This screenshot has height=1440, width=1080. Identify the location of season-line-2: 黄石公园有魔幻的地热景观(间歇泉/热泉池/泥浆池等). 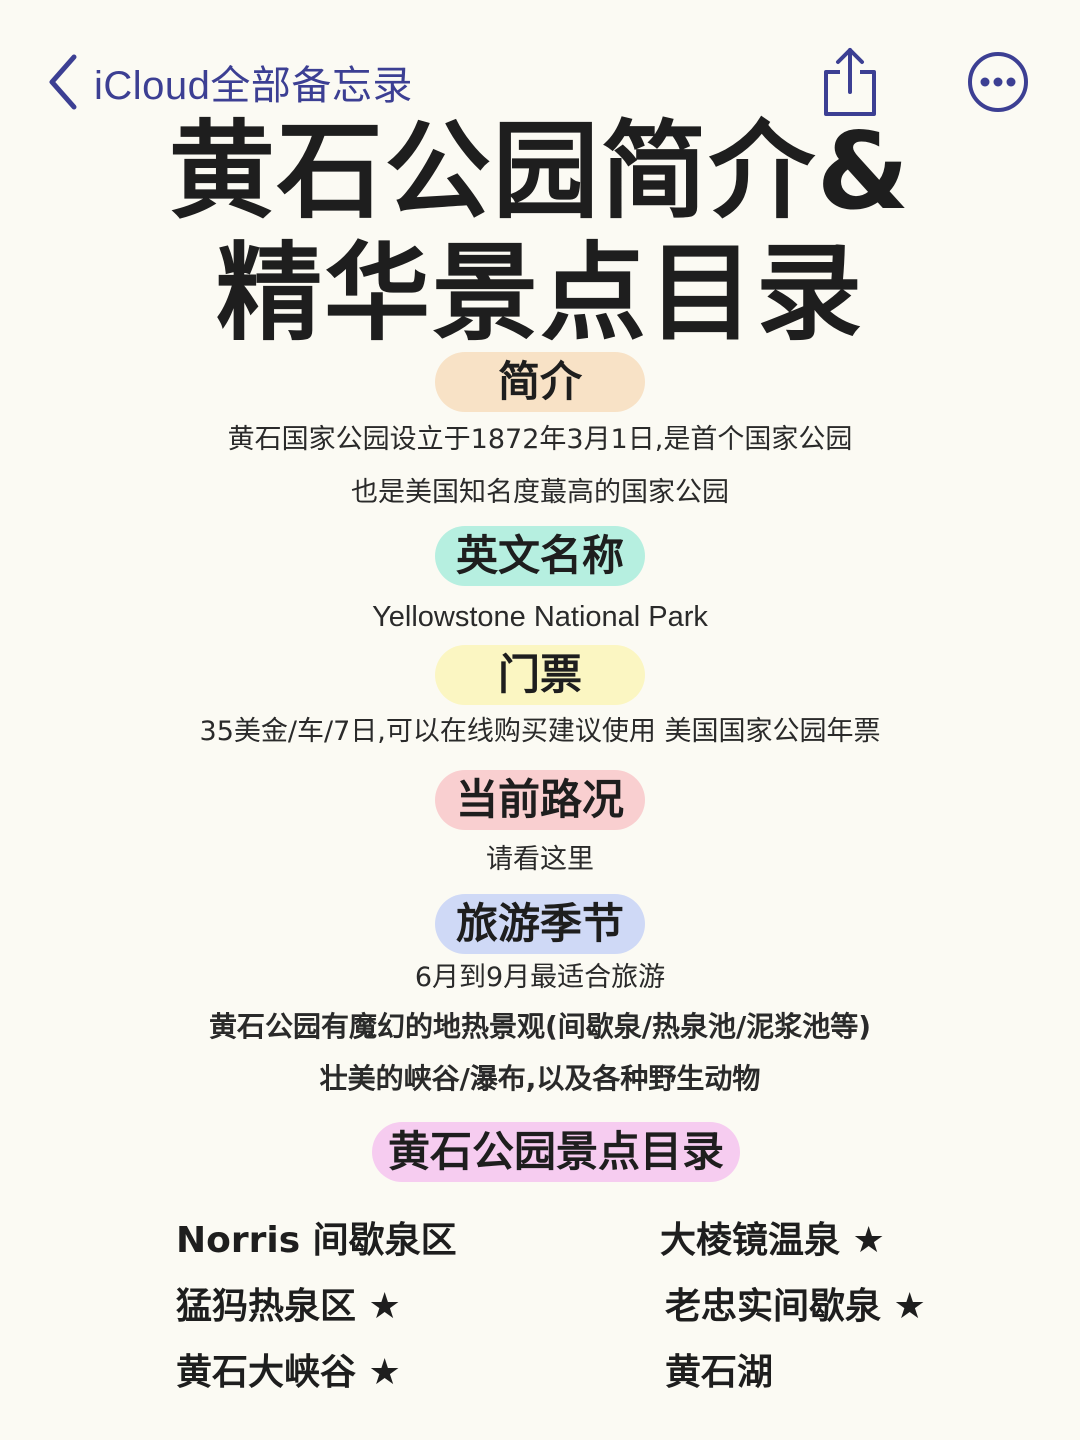
(540, 1026).